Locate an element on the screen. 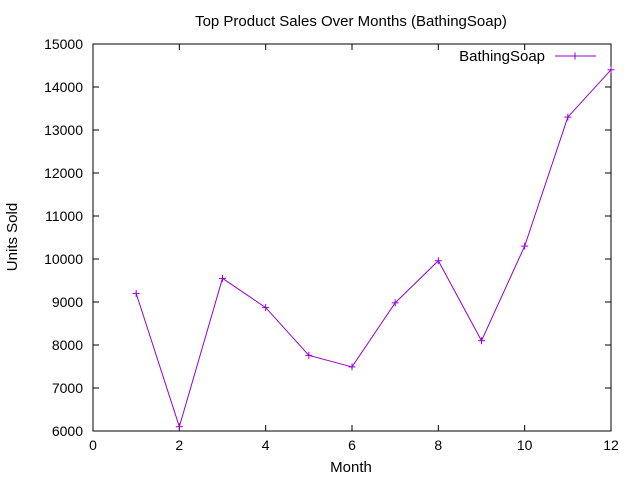  x-tick-label: 4 is located at coordinates (266, 445).